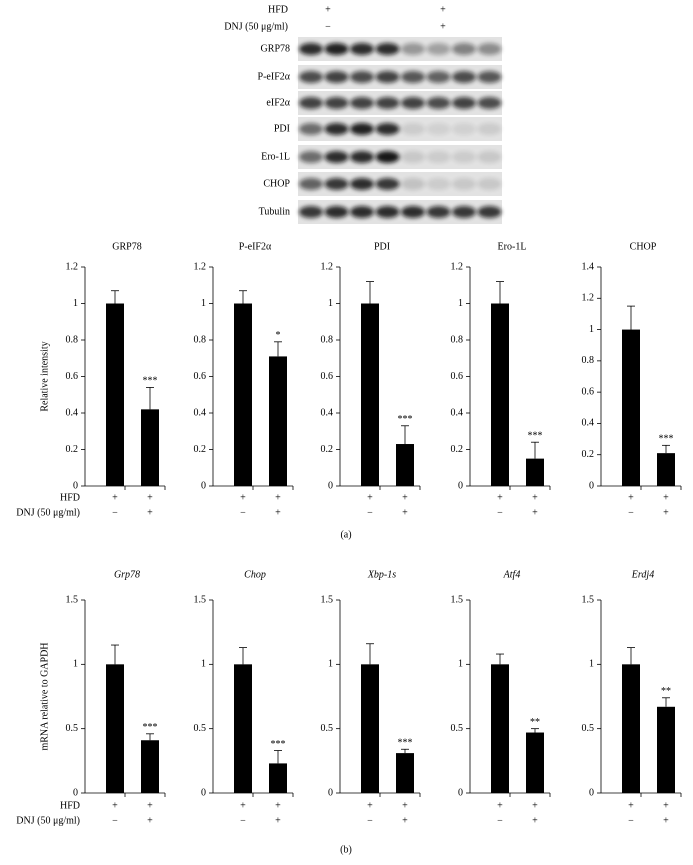 The image size is (693, 865). What do you see at coordinates (460, 792) in the screenshot?
I see `y-tick-label: 0` at bounding box center [460, 792].